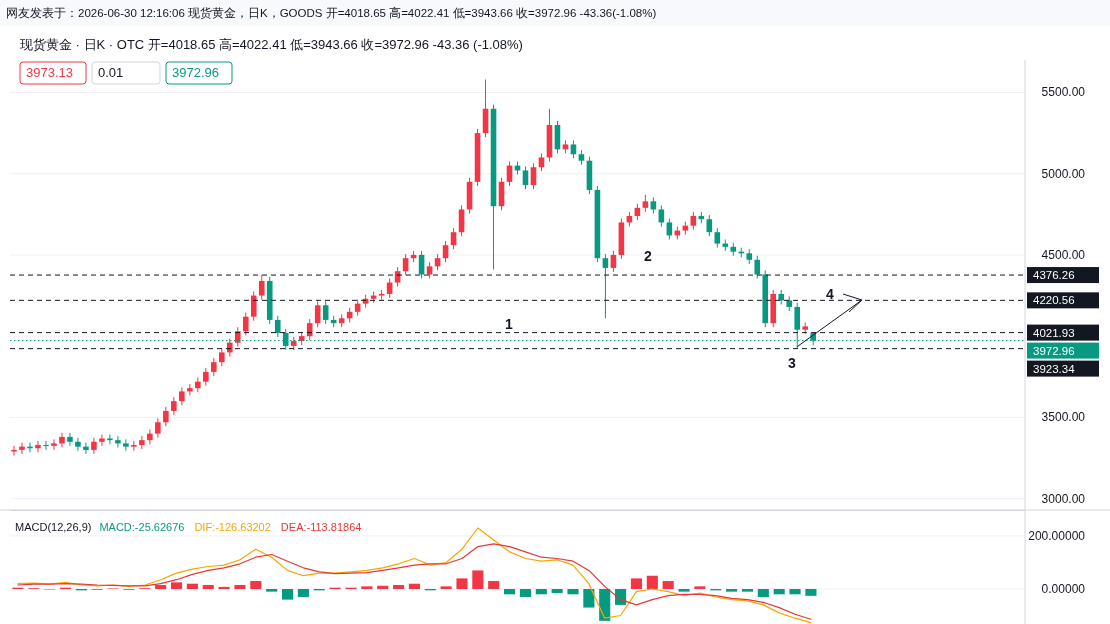 This screenshot has width=1110, height=624. Describe the element at coordinates (1063, 498) in the screenshot. I see `y-tick-label: 3000.00` at that location.